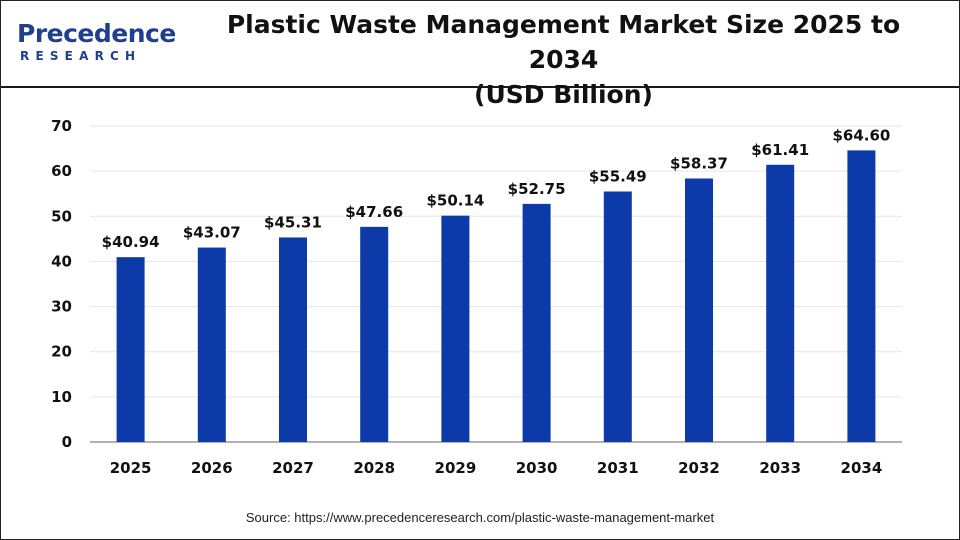  I want to click on chart-title-line-2: (USD Billion), so click(563, 94).